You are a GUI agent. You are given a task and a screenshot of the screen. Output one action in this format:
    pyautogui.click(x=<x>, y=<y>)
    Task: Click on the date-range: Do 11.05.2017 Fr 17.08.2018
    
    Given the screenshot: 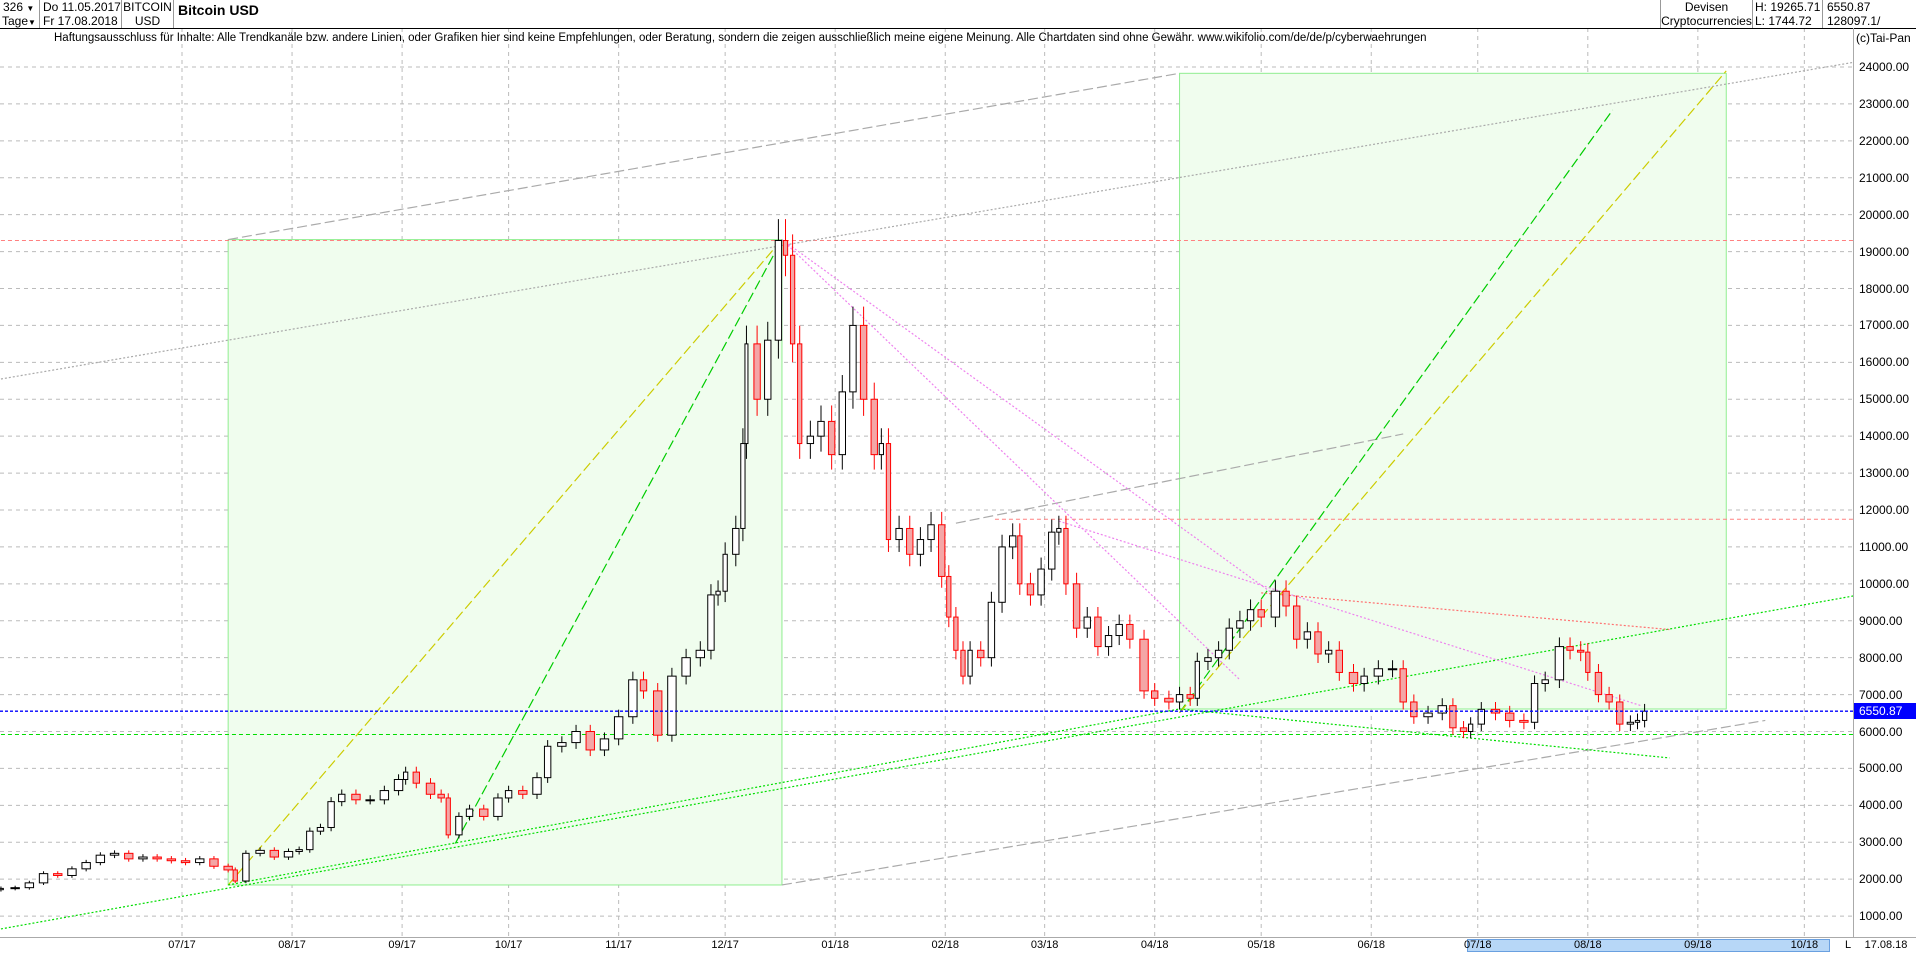 What is the action you would take?
    pyautogui.click(x=81, y=14)
    